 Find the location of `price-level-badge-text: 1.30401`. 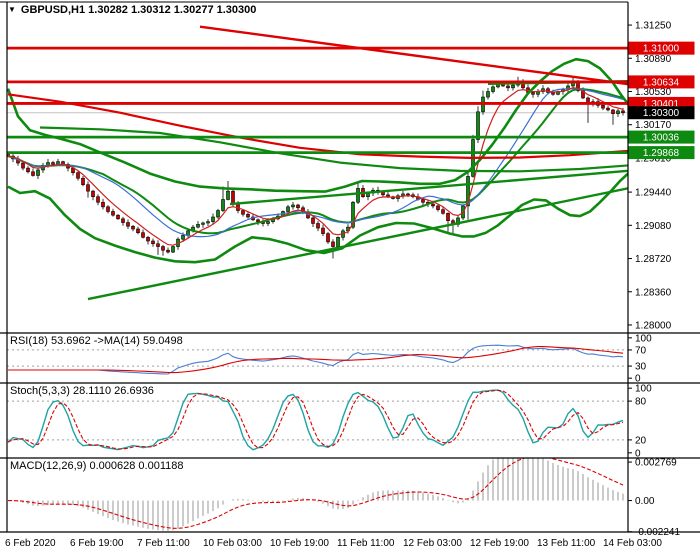

price-level-badge-text: 1.30401 is located at coordinates (661, 104).